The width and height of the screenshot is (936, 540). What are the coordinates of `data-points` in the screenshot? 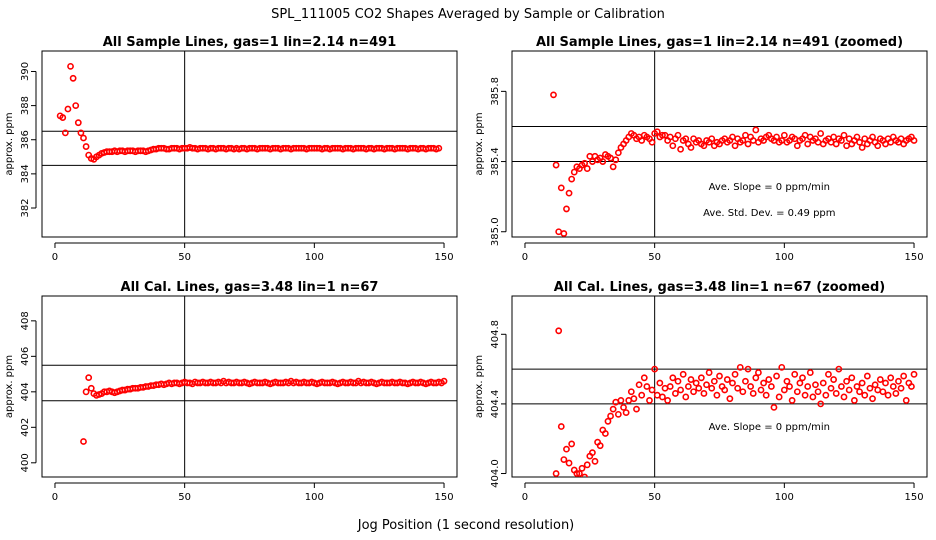 It's located at (264, 409).